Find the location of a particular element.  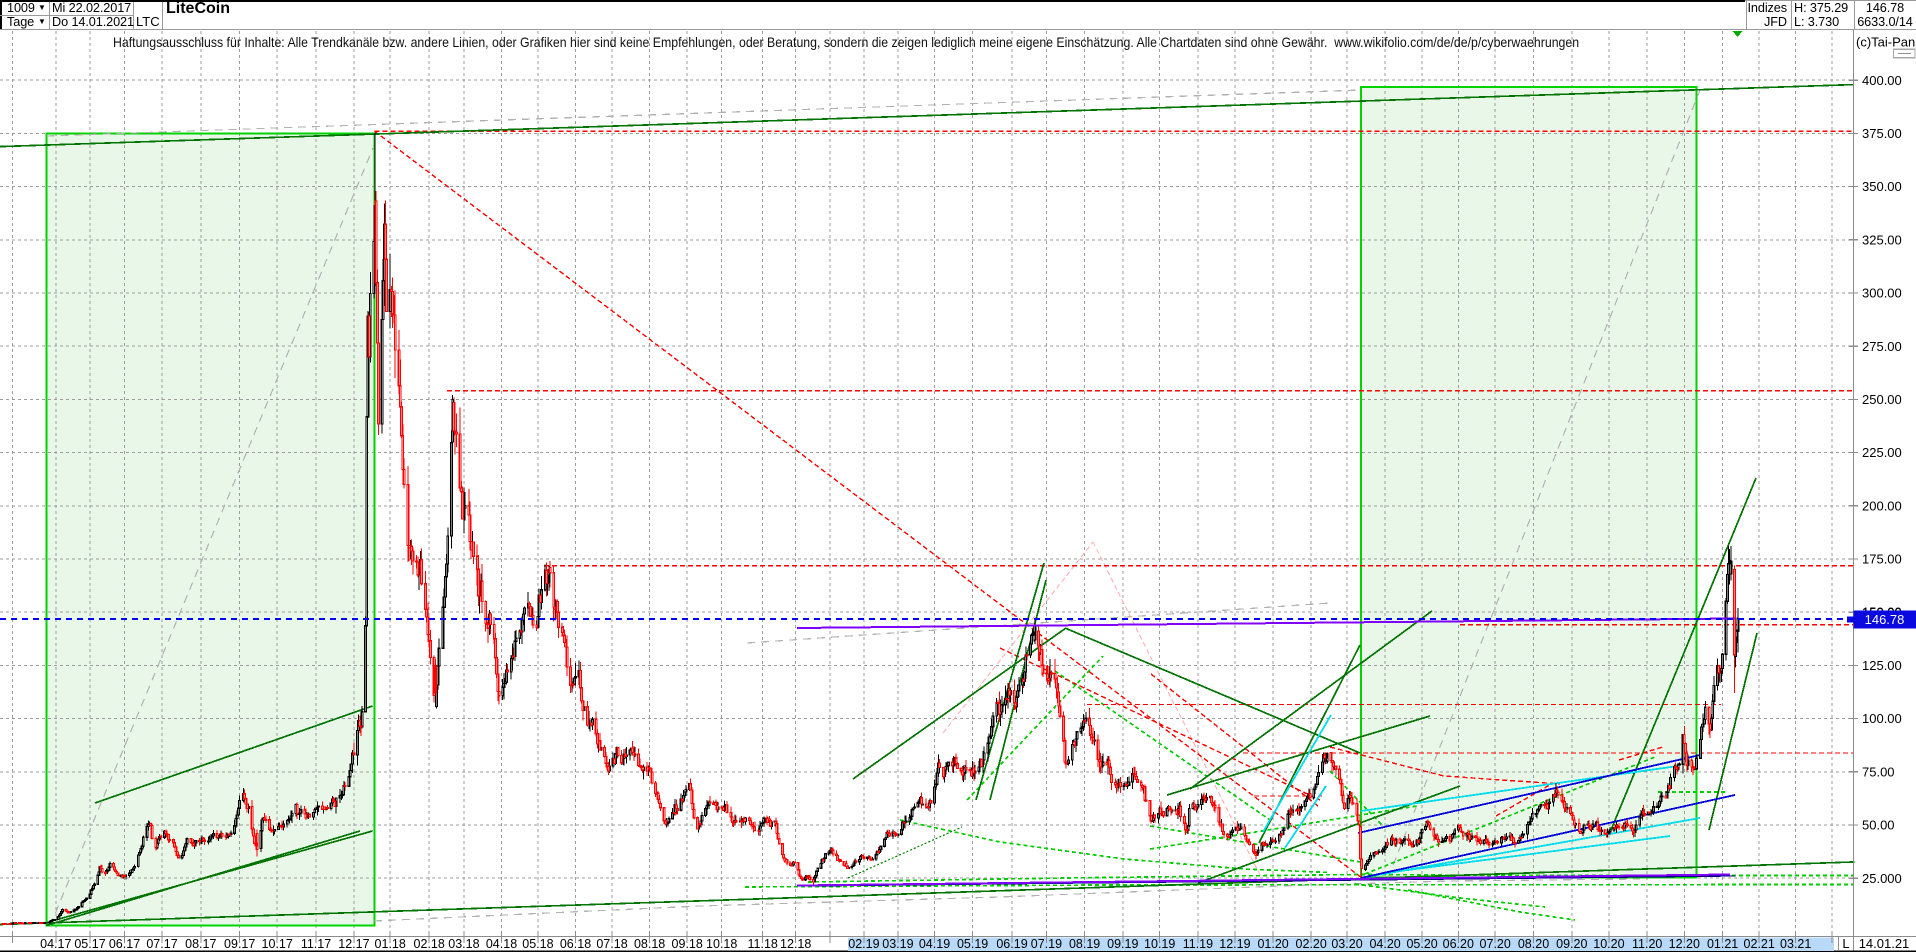

svg-text: 03.18 is located at coordinates (463, 944).